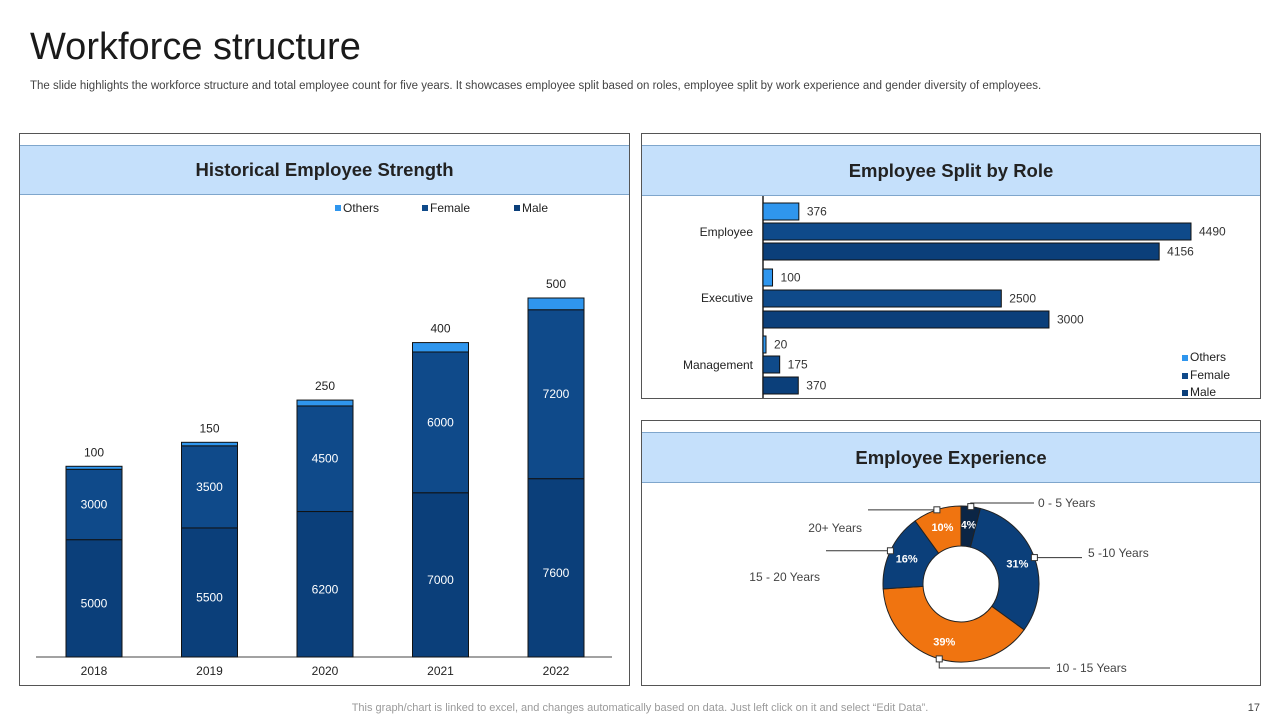  What do you see at coordinates (1118, 553) in the screenshot?
I see `callout-label-1: 5 -10 Years` at bounding box center [1118, 553].